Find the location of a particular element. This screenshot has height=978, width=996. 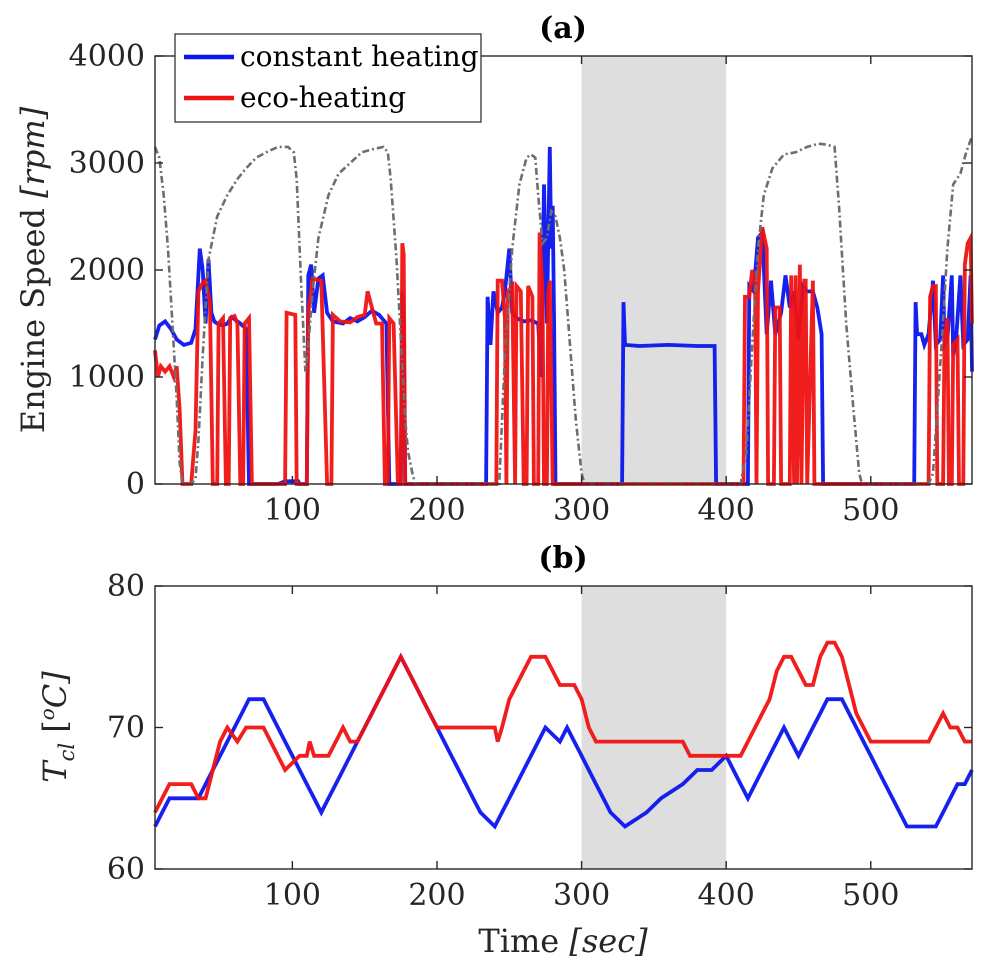

y-axis-label-b: Tcl [oC] is located at coordinates (57, 727).